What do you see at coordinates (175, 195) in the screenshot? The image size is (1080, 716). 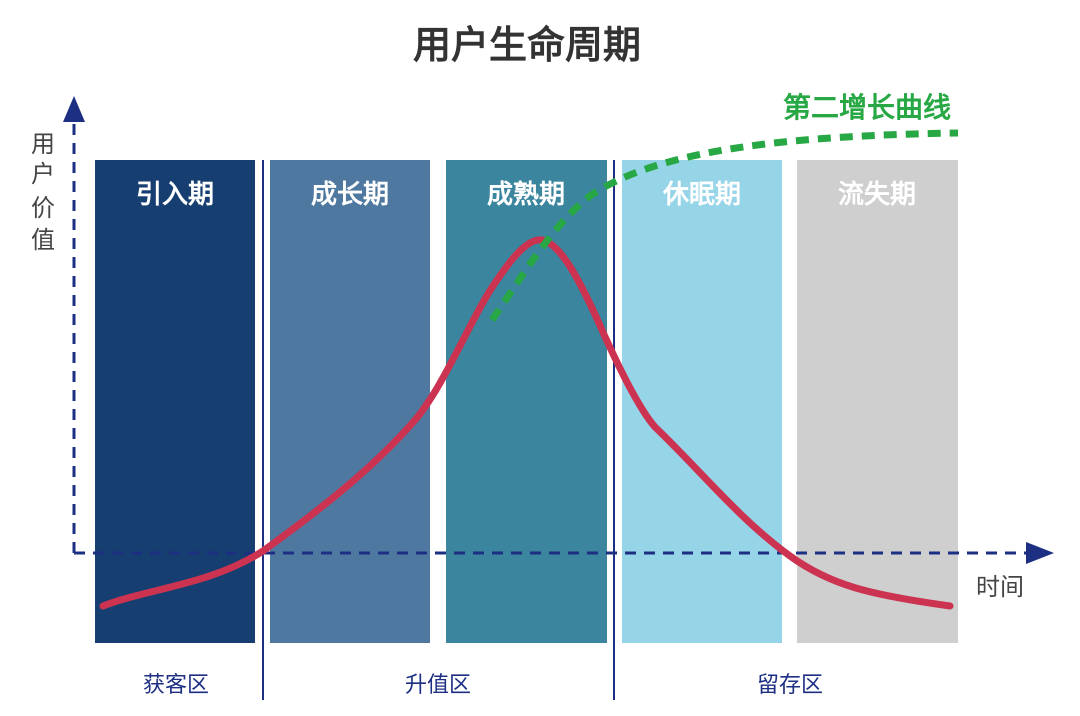 I see `stage-label-intro: 引入期` at bounding box center [175, 195].